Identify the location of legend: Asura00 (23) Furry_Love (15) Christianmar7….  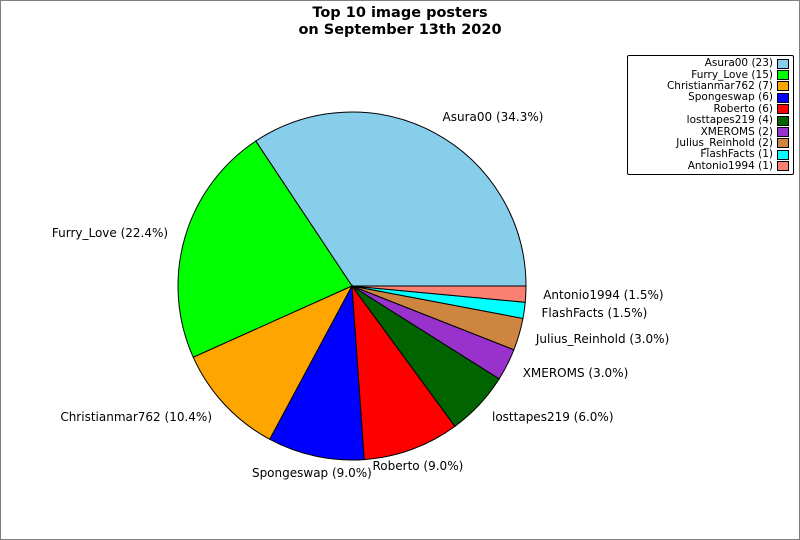
(710, 115).